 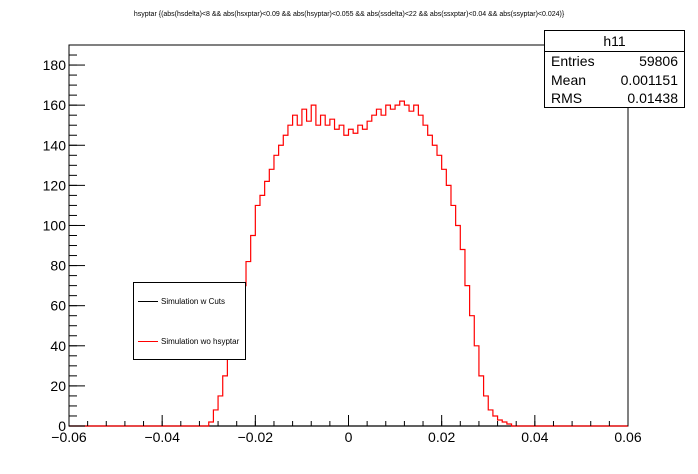 I want to click on x-tick-label: −0.04, so click(x=162, y=437).